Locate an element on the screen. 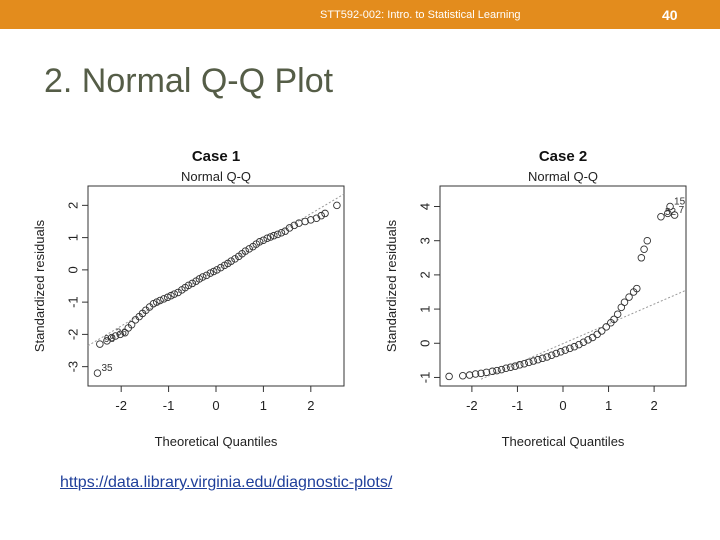  point-label: 7 is located at coordinates (682, 210).